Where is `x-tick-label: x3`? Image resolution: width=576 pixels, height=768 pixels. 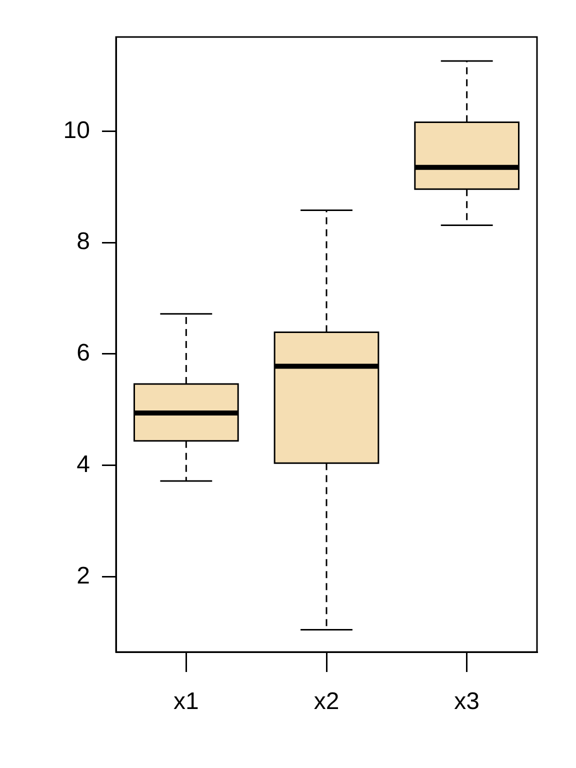
x-tick-label: x3 is located at coordinates (467, 702).